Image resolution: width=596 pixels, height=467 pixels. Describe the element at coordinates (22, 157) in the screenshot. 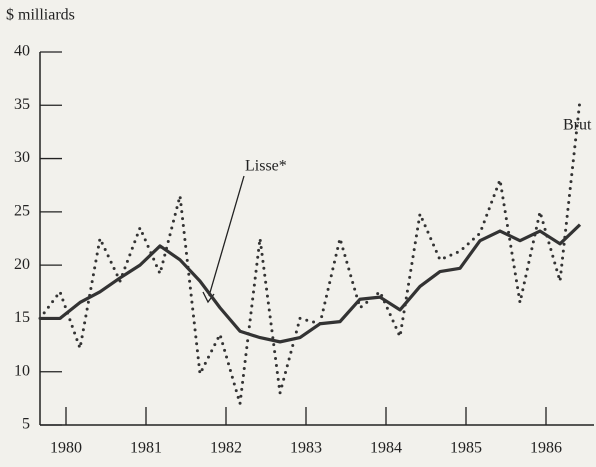

I see `y-tick-label: 30` at that location.